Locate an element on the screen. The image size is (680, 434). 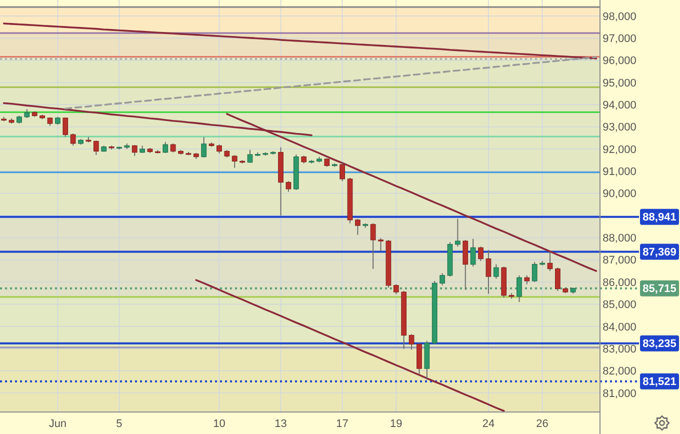
y-tick-label: 95,000 is located at coordinates (619, 83).